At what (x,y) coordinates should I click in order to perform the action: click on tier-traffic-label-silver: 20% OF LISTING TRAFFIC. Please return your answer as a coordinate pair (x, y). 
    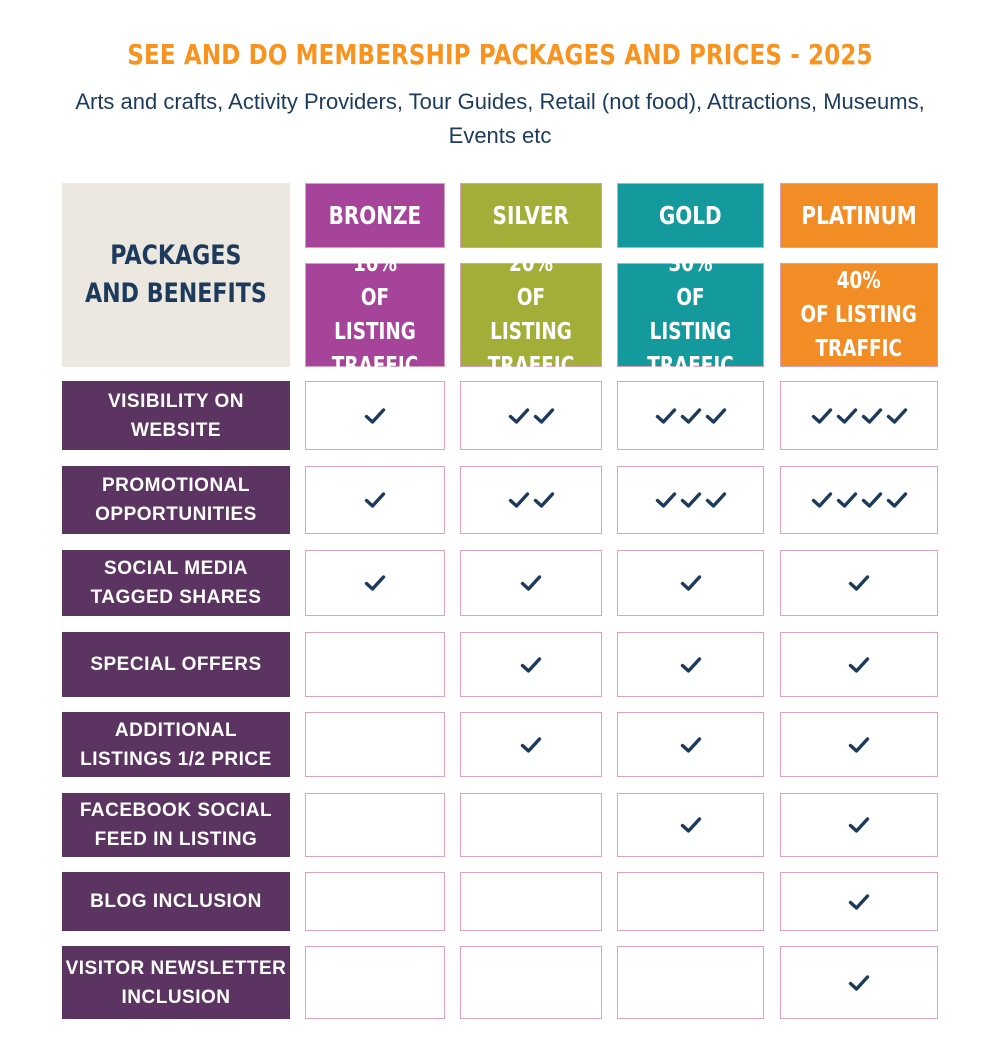
    Looking at the image, I should click on (531, 315).